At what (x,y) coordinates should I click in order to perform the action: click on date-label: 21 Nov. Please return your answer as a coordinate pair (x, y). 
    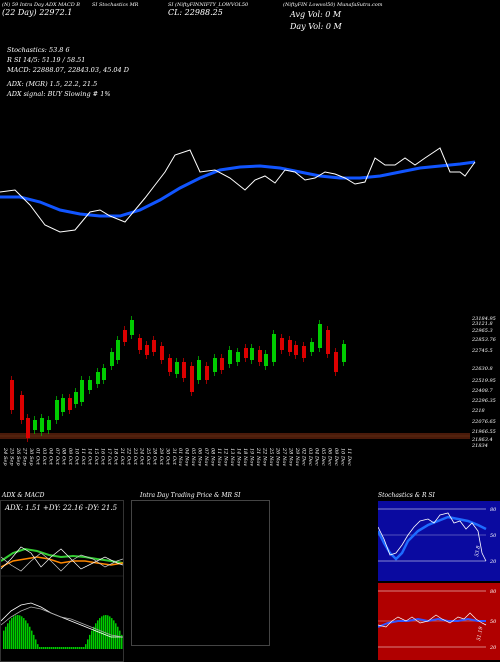
    Looking at the image, I should click on (258, 456).